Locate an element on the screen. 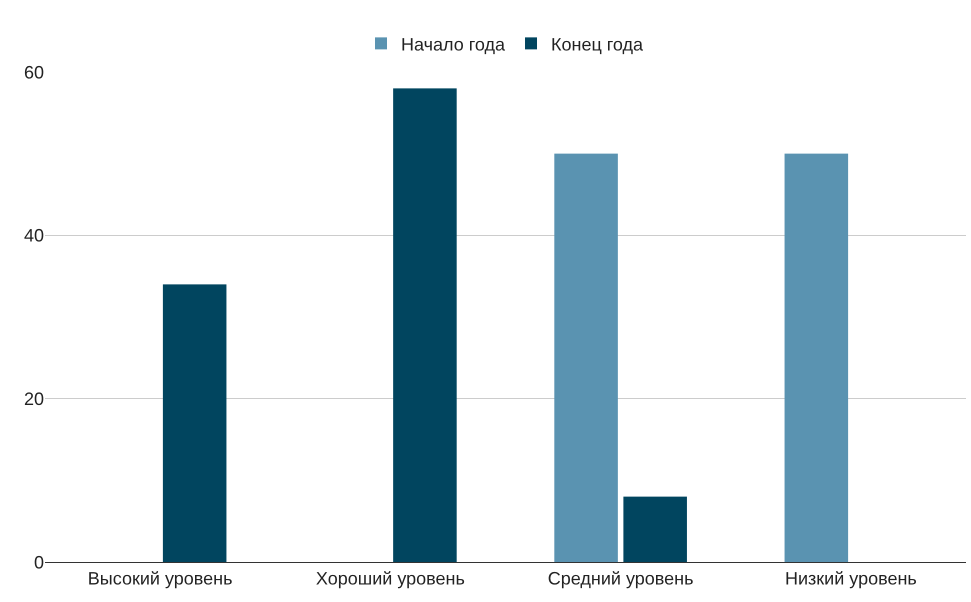  y-tick-label: 20 is located at coordinates (34, 398).